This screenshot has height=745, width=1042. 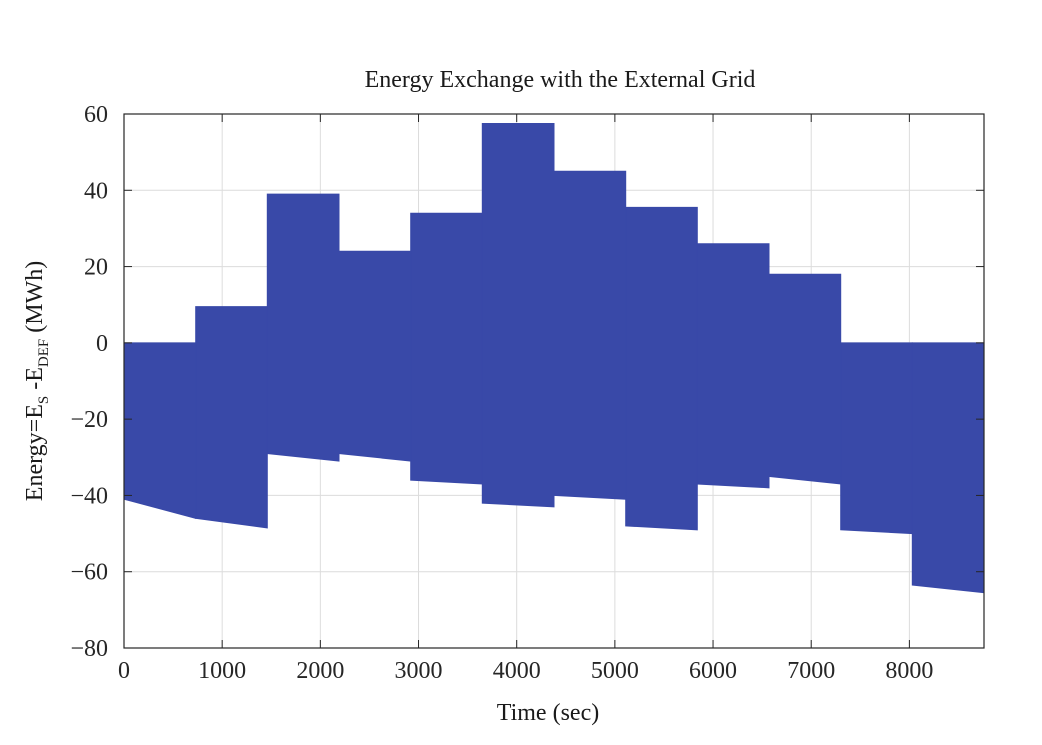 I want to click on x-tick-label: 7000, so click(x=811, y=671).